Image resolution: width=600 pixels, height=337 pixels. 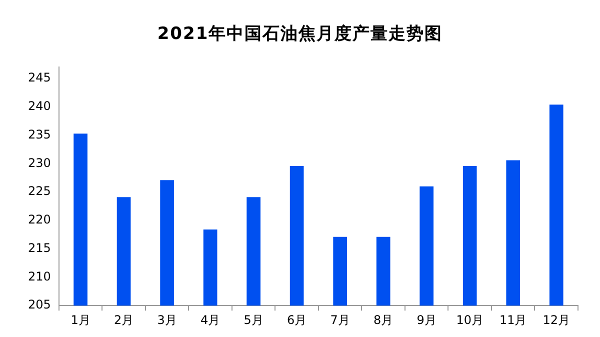 What do you see at coordinates (210, 319) in the screenshot?
I see `x-tick-label: 4月` at bounding box center [210, 319].